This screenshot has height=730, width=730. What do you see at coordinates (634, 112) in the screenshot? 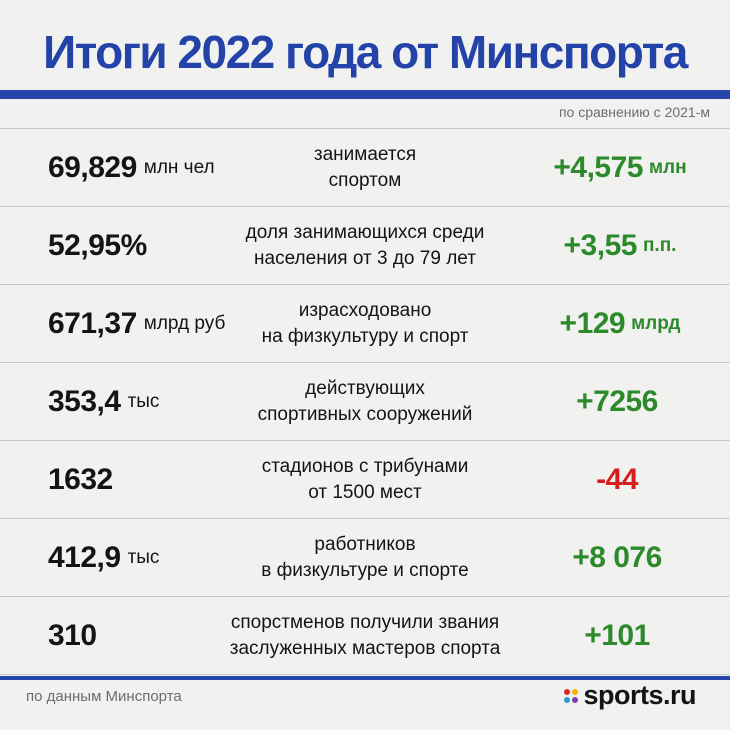
I see `comparison-note: по сравнению с 2021-м` at bounding box center [634, 112].